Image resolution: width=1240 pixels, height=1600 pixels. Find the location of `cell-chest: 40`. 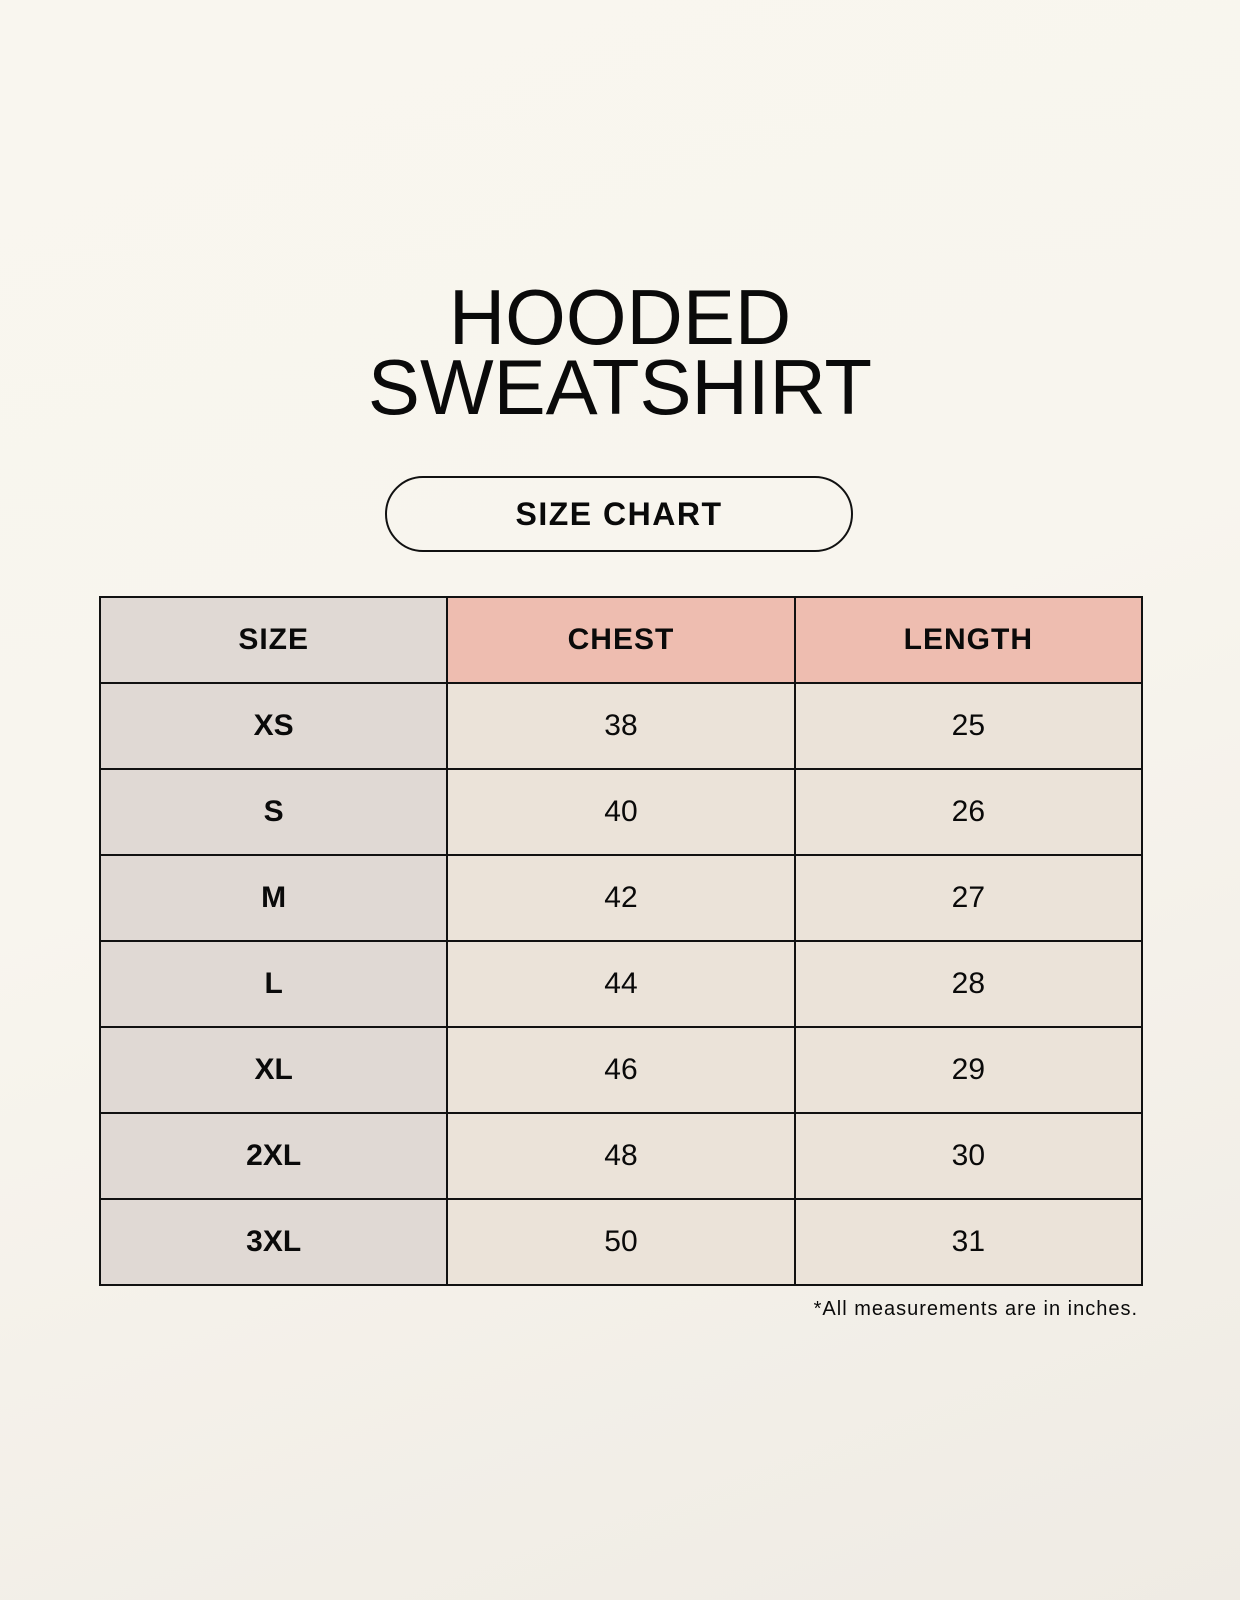

cell-chest: 40 is located at coordinates (621, 812).